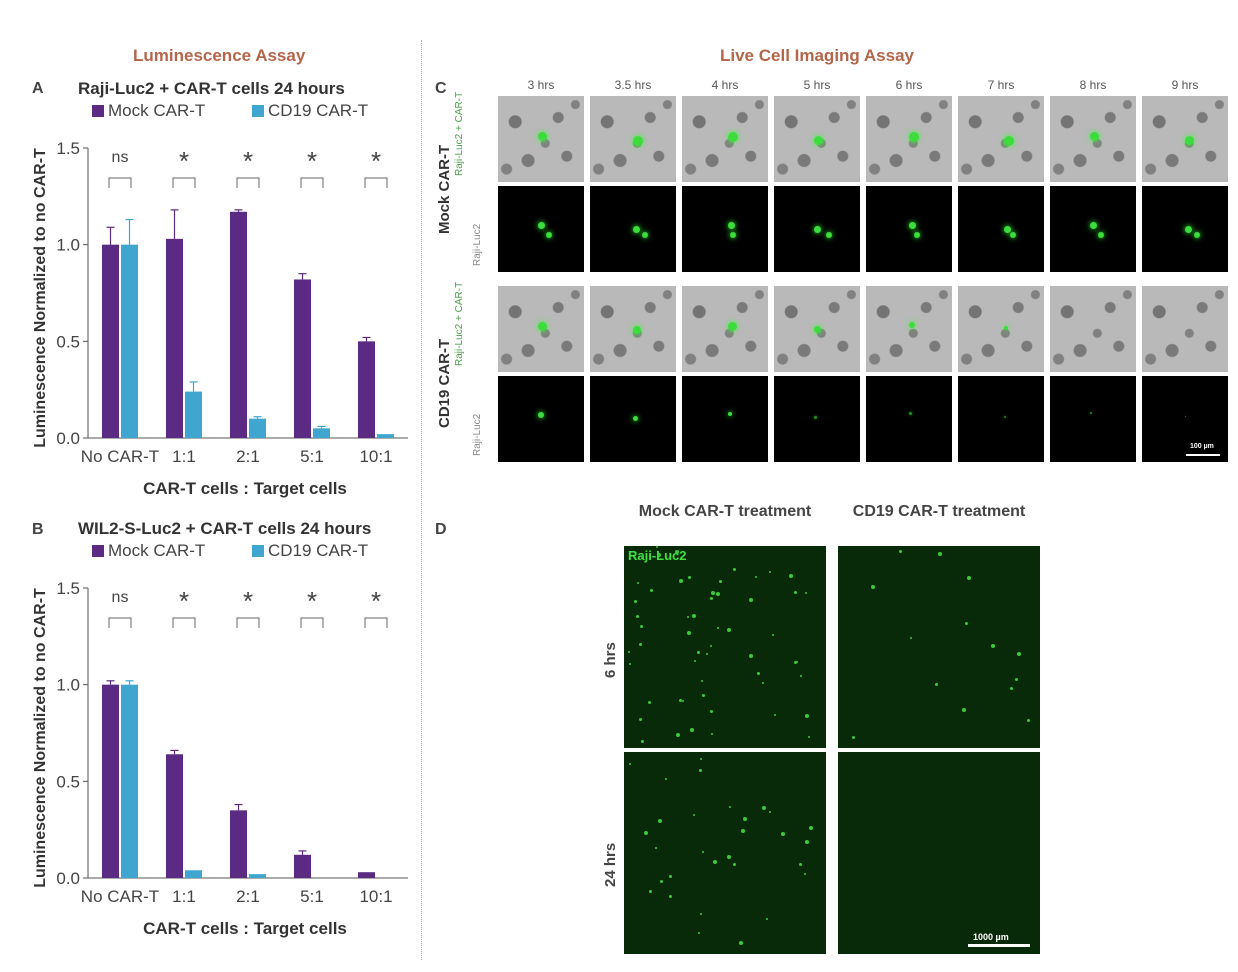 The width and height of the screenshot is (1238, 972). What do you see at coordinates (541, 85) in the screenshot?
I see `timepoint-label: 3 hrs` at bounding box center [541, 85].